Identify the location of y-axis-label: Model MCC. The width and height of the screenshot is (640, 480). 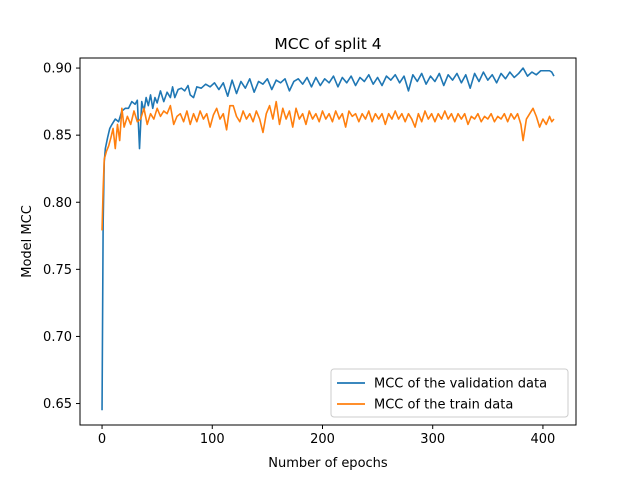
(27, 241).